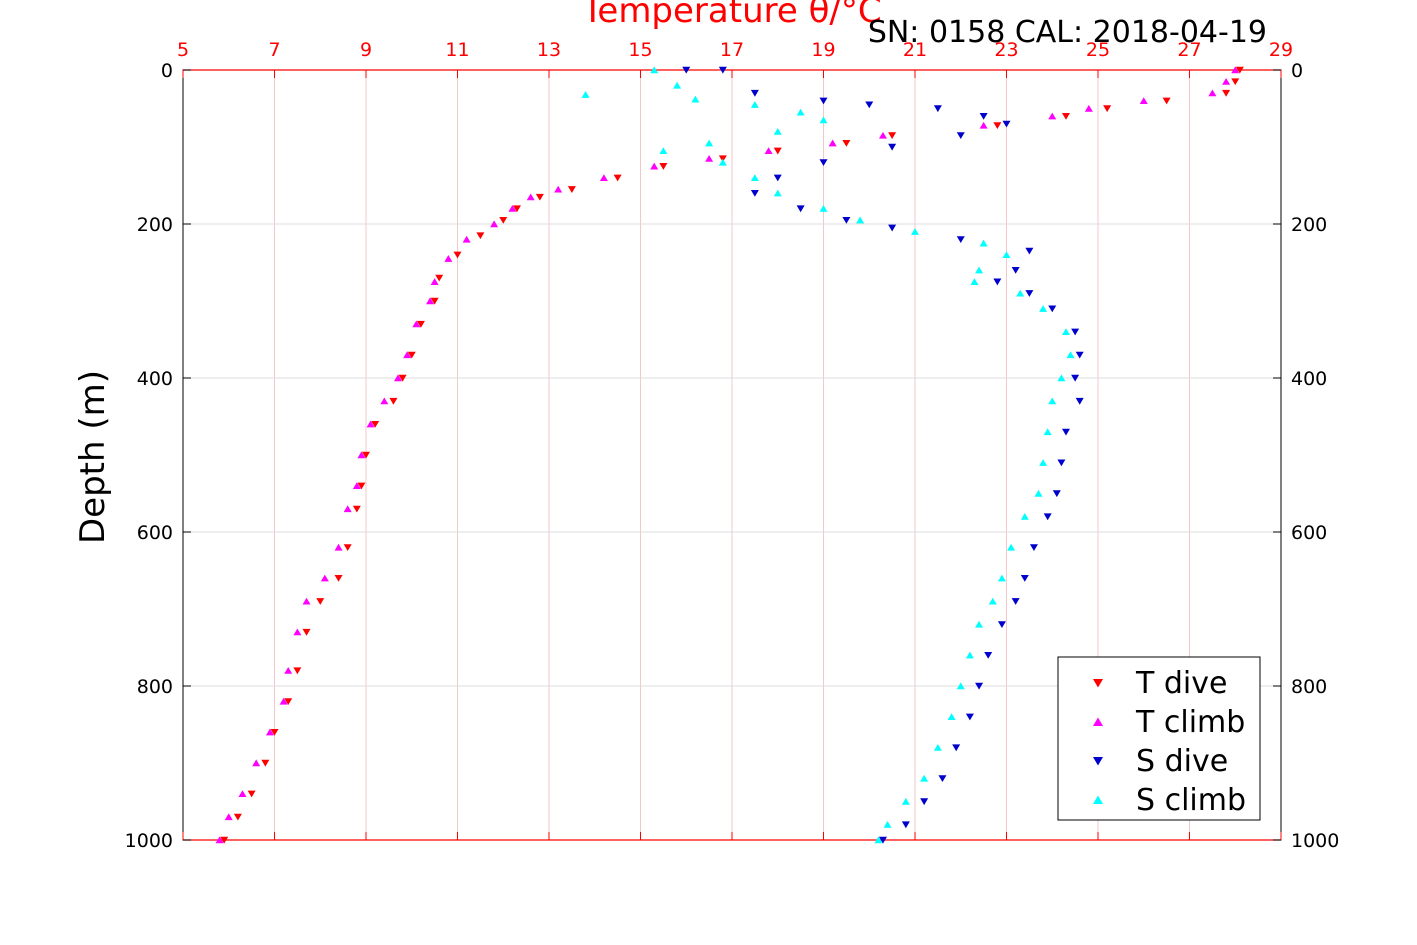 Image resolution: width=1417 pixels, height=945 pixels. What do you see at coordinates (274, 50) in the screenshot?
I see `x-tick-label: 7` at bounding box center [274, 50].